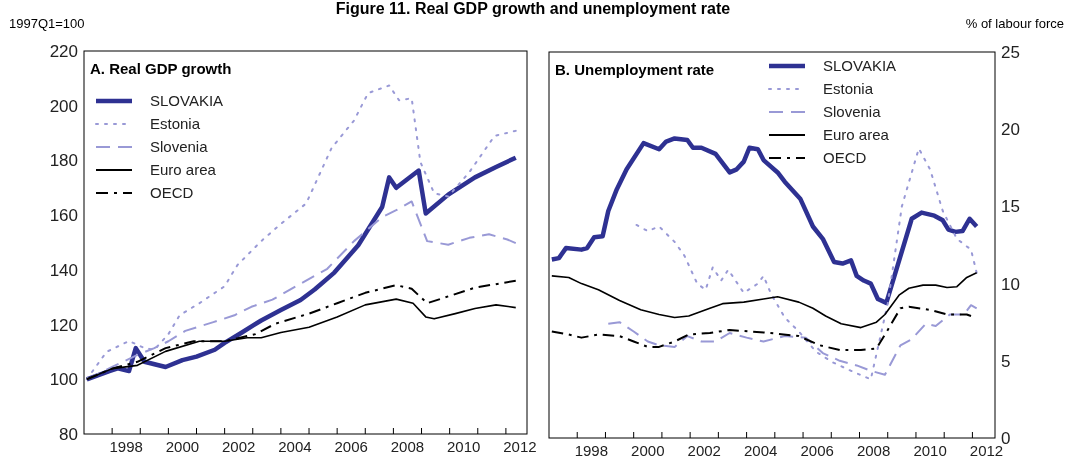  What do you see at coordinates (1006, 361) in the screenshot?
I see `y2-tick-label: 5` at bounding box center [1006, 361].